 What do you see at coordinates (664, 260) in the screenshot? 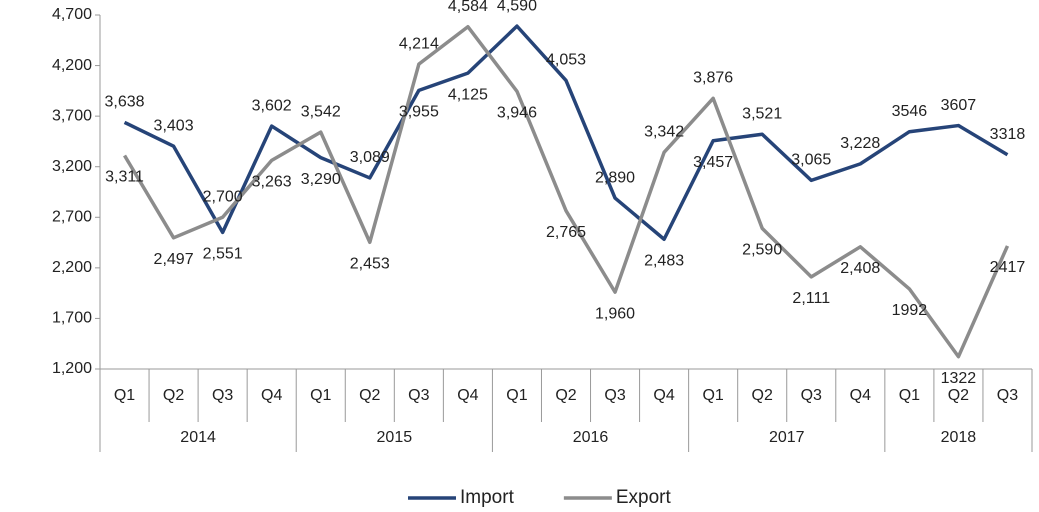
I see `data-label: 2,483` at bounding box center [664, 260].